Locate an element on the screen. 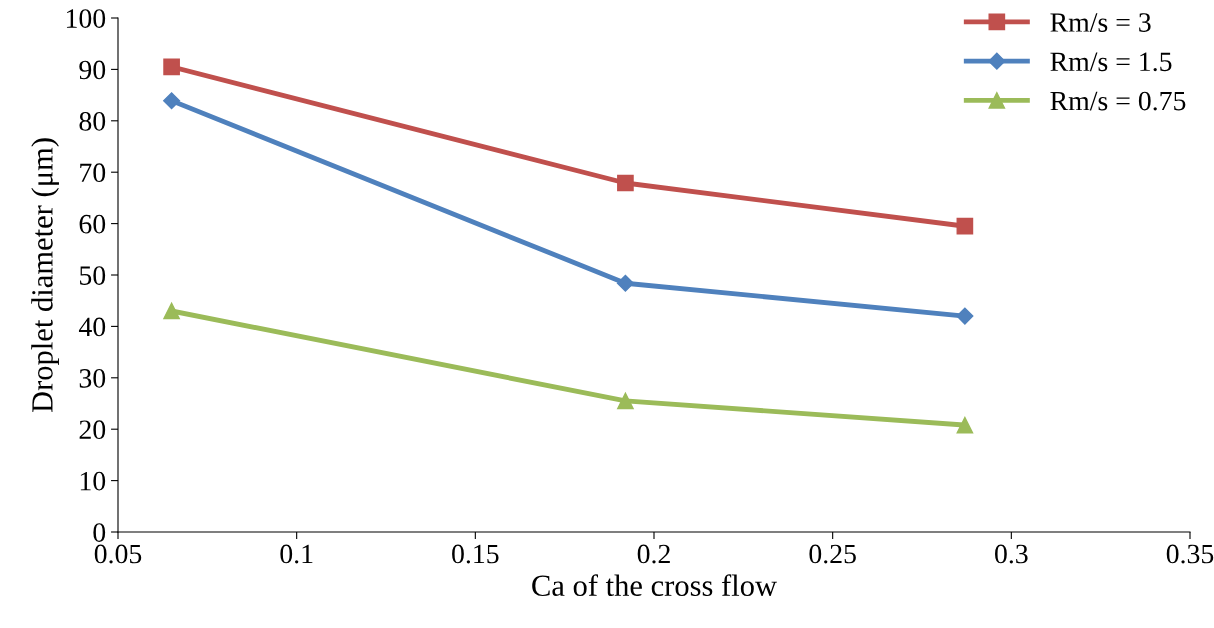 The width and height of the screenshot is (1214, 628). y-tick-label: 40 is located at coordinates (92, 327).